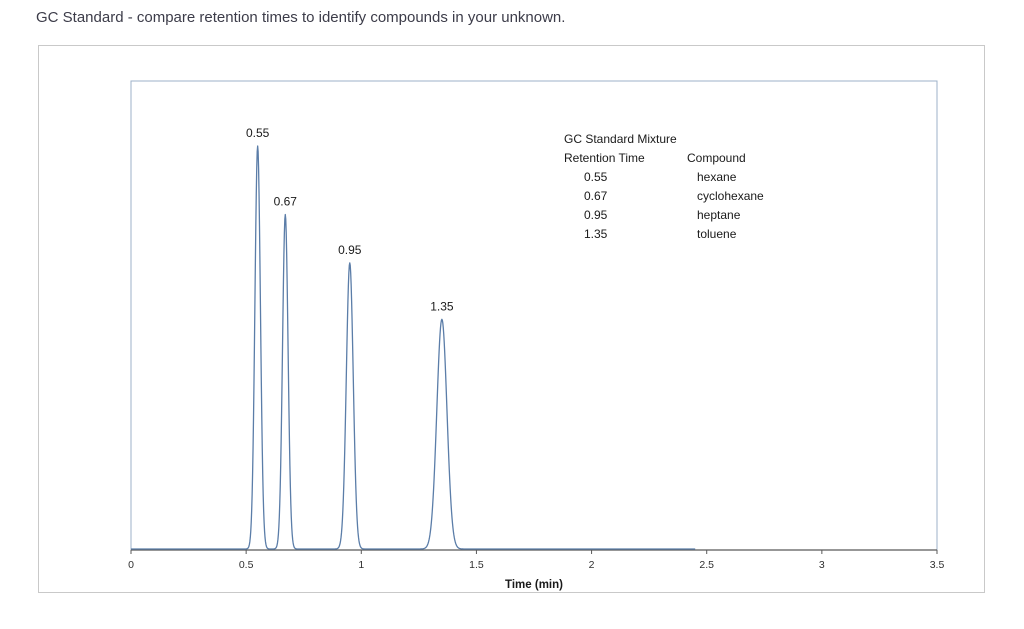  What do you see at coordinates (246, 565) in the screenshot?
I see `x-axis-tick-label: 0.5` at bounding box center [246, 565].